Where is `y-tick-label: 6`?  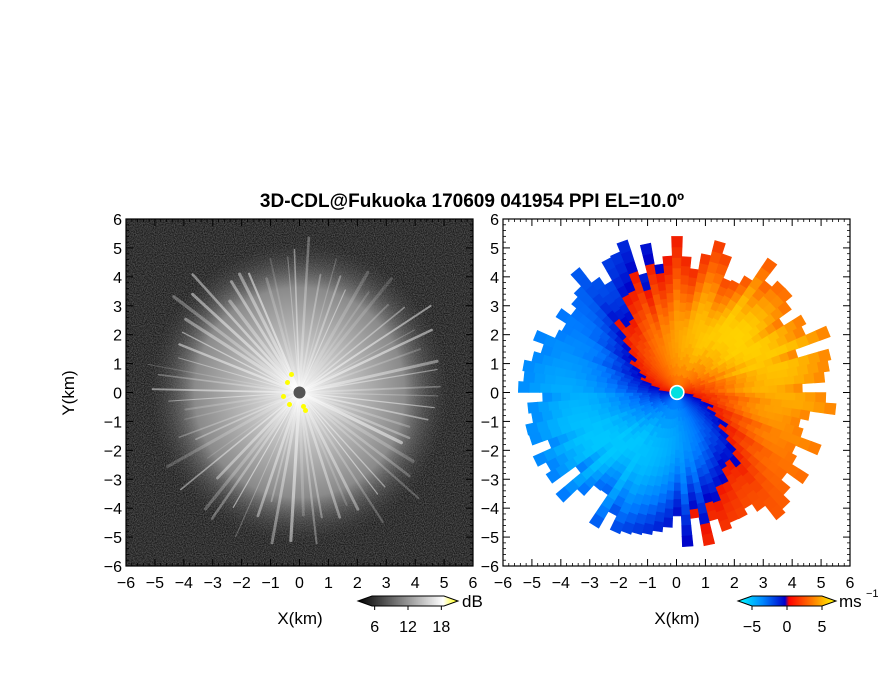
y-tick-label: 6 is located at coordinates (117, 220).